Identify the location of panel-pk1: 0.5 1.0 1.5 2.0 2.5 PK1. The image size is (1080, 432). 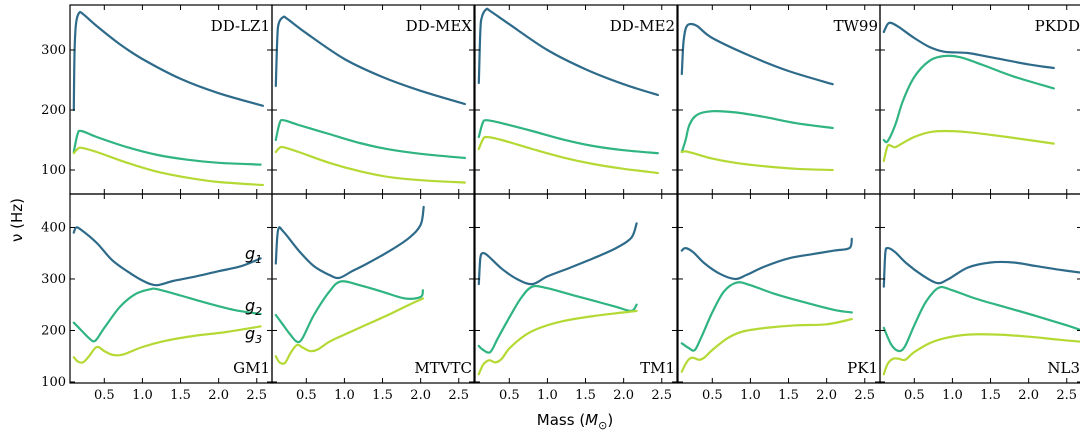
(779, 298).